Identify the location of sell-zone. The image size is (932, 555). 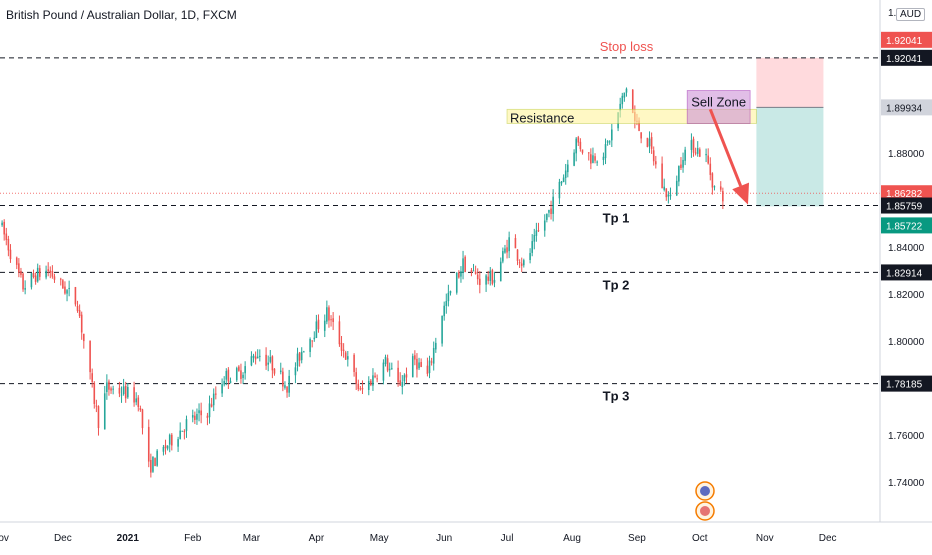
(718, 107).